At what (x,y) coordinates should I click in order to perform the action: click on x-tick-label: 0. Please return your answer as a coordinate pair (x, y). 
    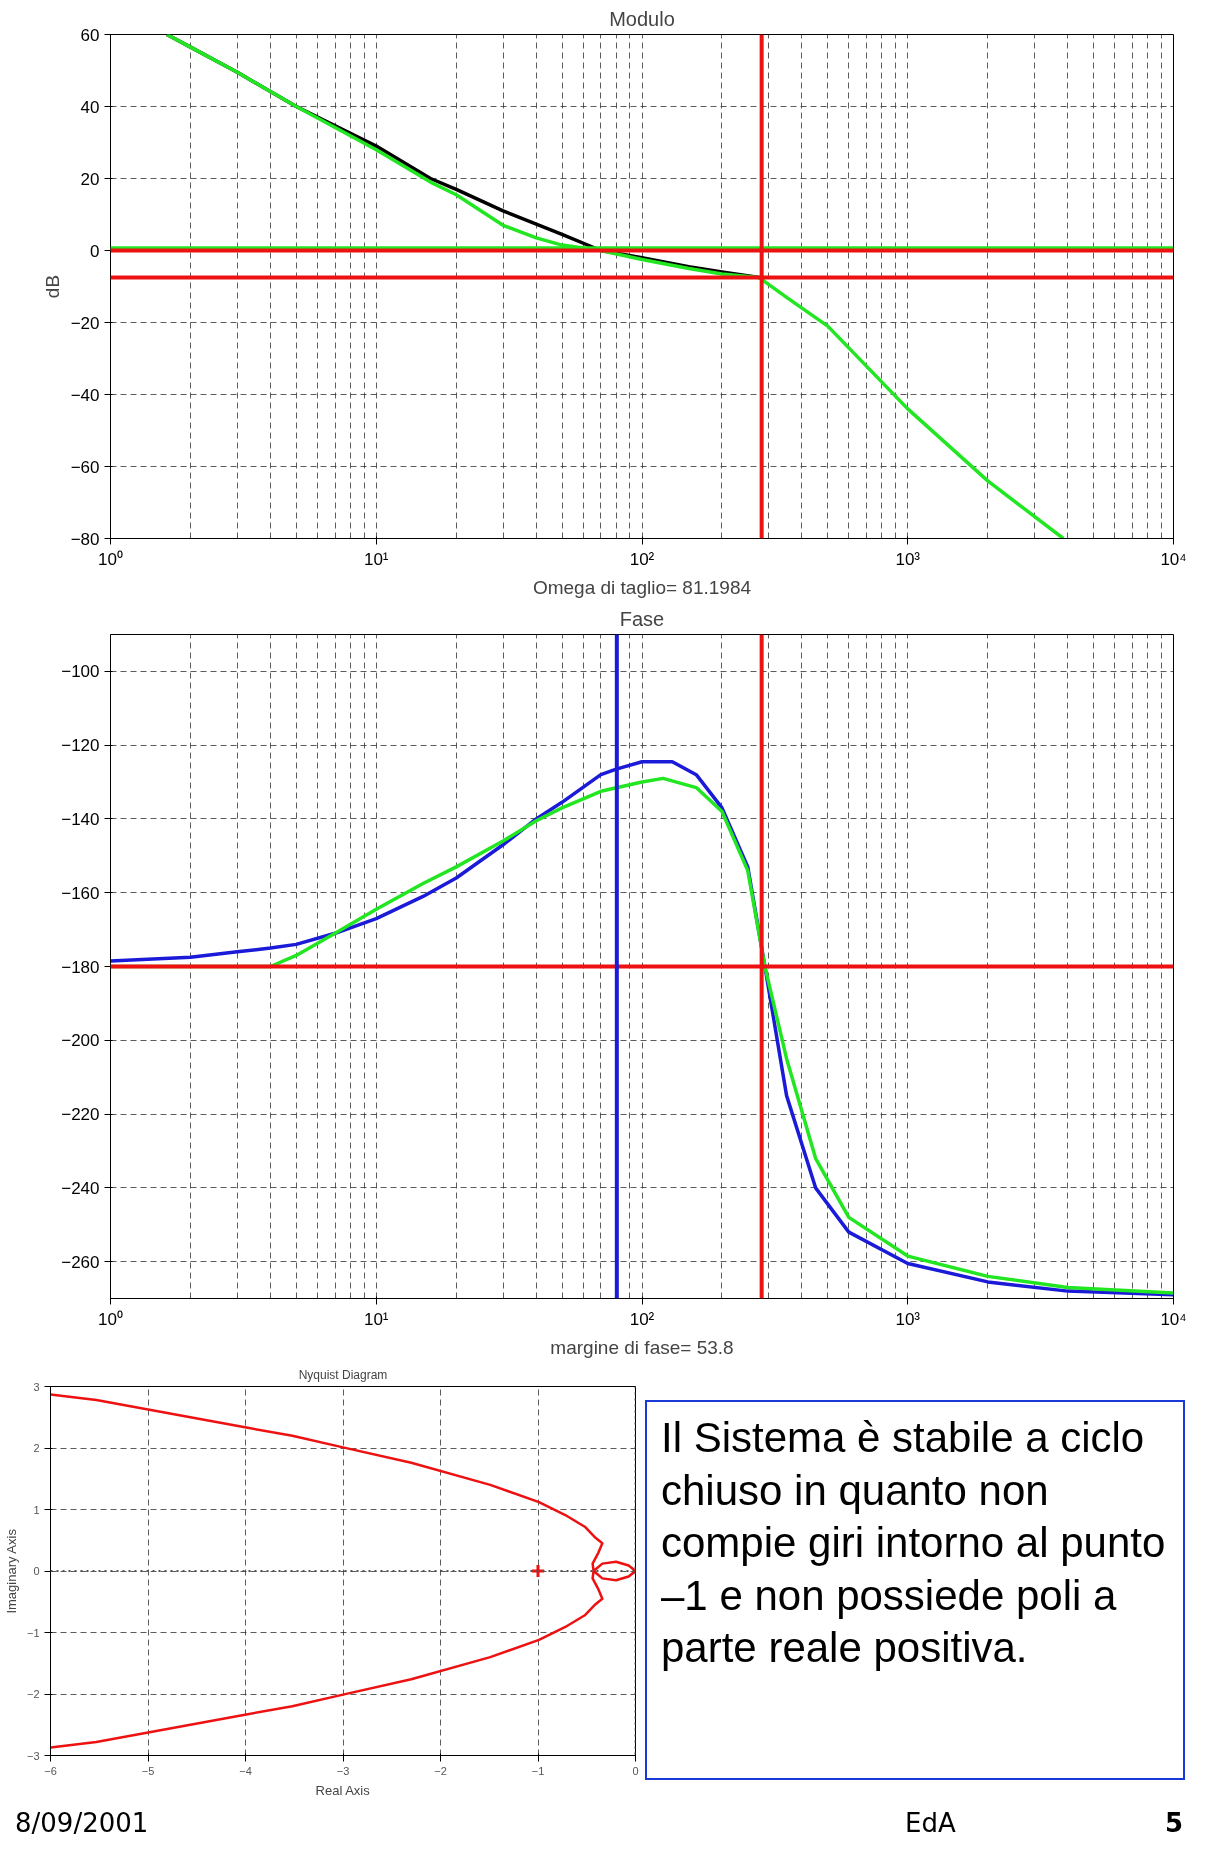
    Looking at the image, I should click on (635, 1770).